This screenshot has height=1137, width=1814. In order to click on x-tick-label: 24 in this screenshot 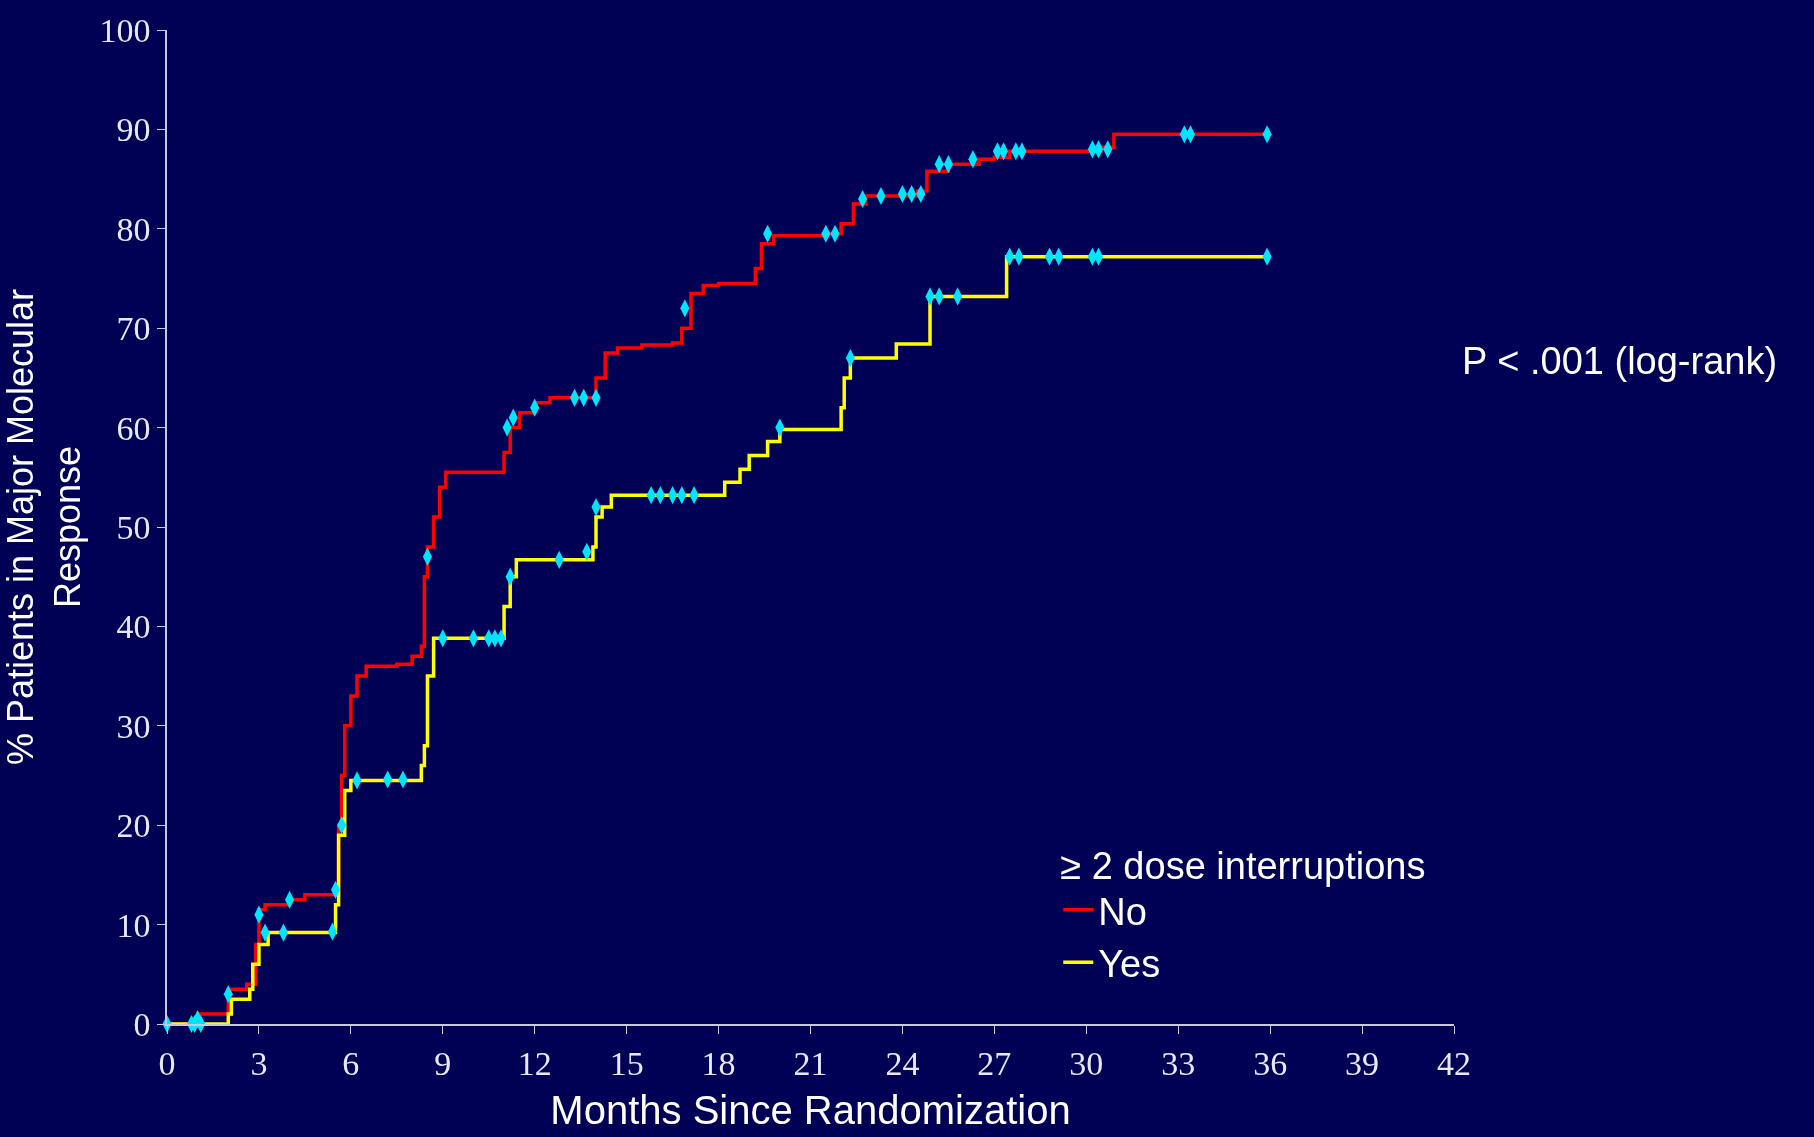, I will do `click(902, 1063)`.